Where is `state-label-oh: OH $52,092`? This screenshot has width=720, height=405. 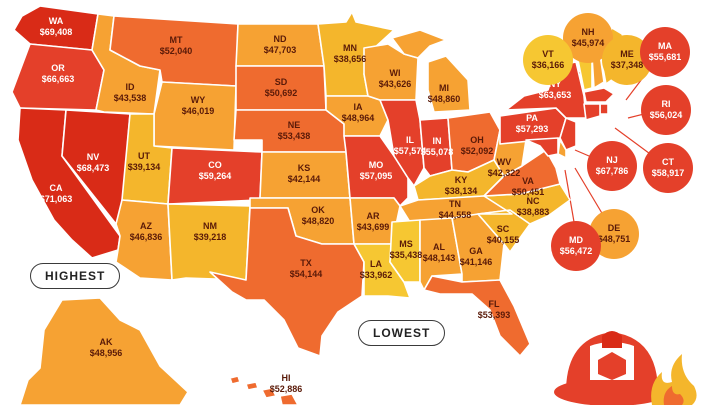 state-label-oh: OH $52,092 is located at coordinates (477, 146).